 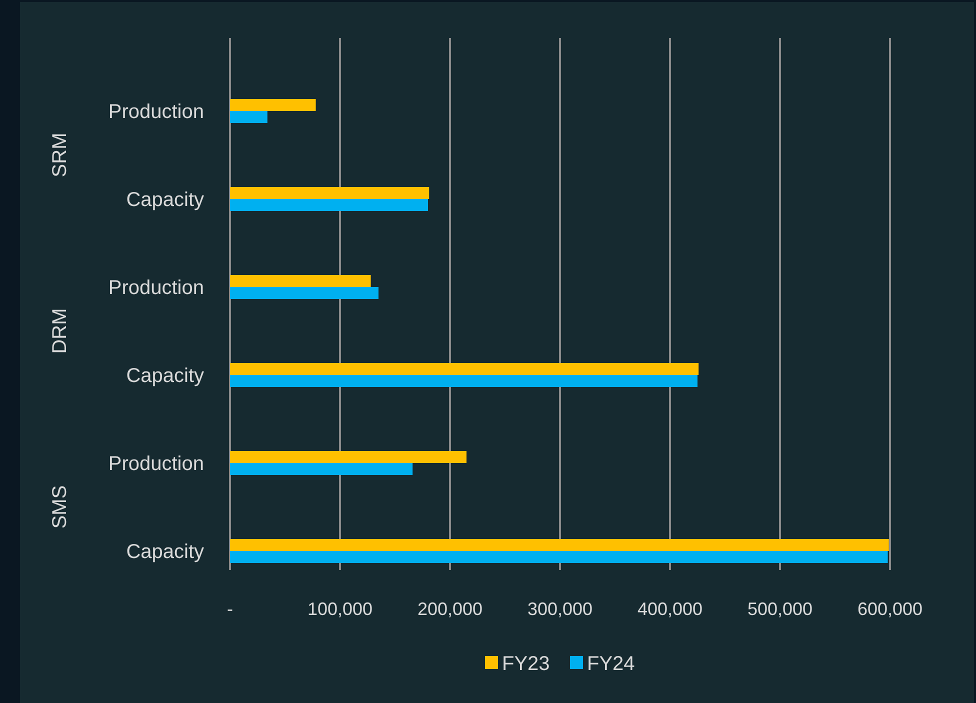 I want to click on x-tick-label: 300,000, so click(x=560, y=609).